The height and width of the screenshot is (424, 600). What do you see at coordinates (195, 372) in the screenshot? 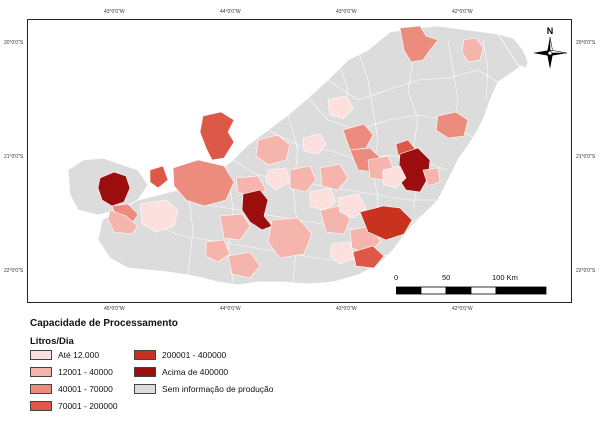
I see `legend-label: Acima de 400000` at bounding box center [195, 372].